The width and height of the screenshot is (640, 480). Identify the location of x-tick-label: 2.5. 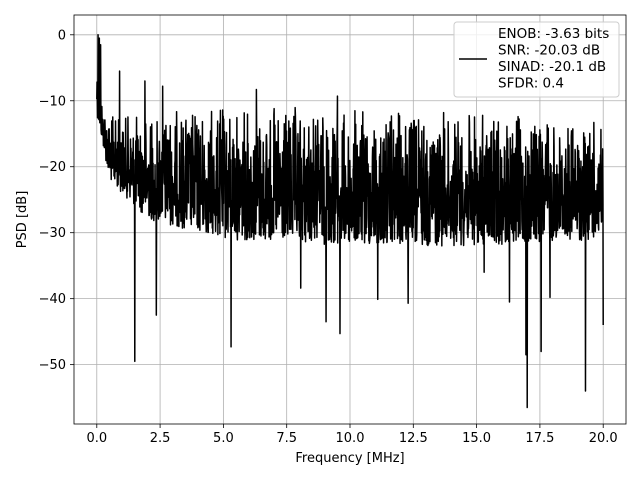
(160, 438).